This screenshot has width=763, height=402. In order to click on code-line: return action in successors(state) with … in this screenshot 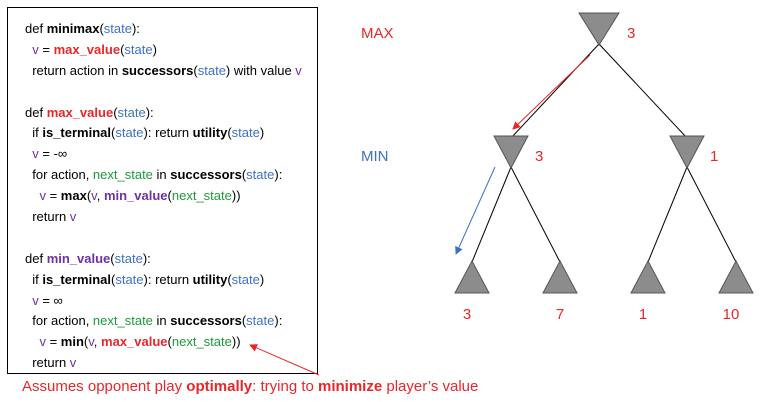, I will do `click(163, 71)`.